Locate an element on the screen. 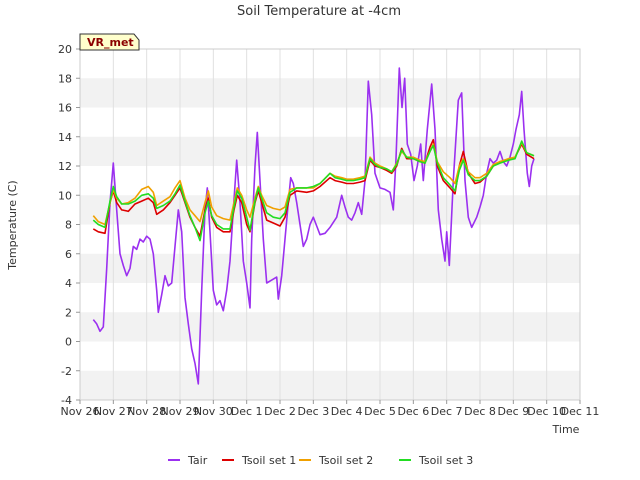 This screenshot has height=480, width=640. legend: Tair Tsoil set 1 Tsoil set 2 Tsoil set 3 is located at coordinates (320, 460).